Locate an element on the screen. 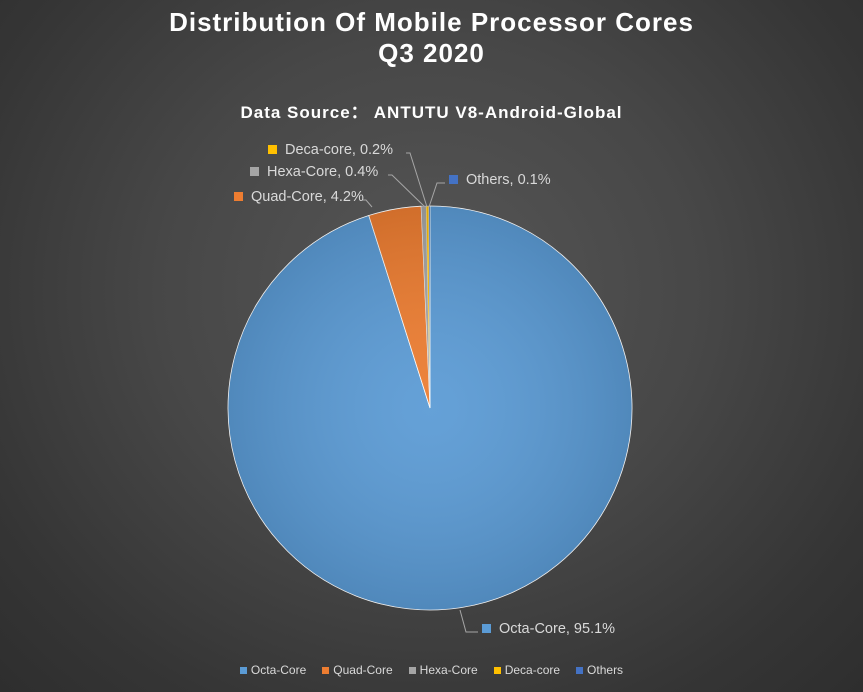 The width and height of the screenshot is (863, 692). leader-line-hexa-core is located at coordinates (407, 191).